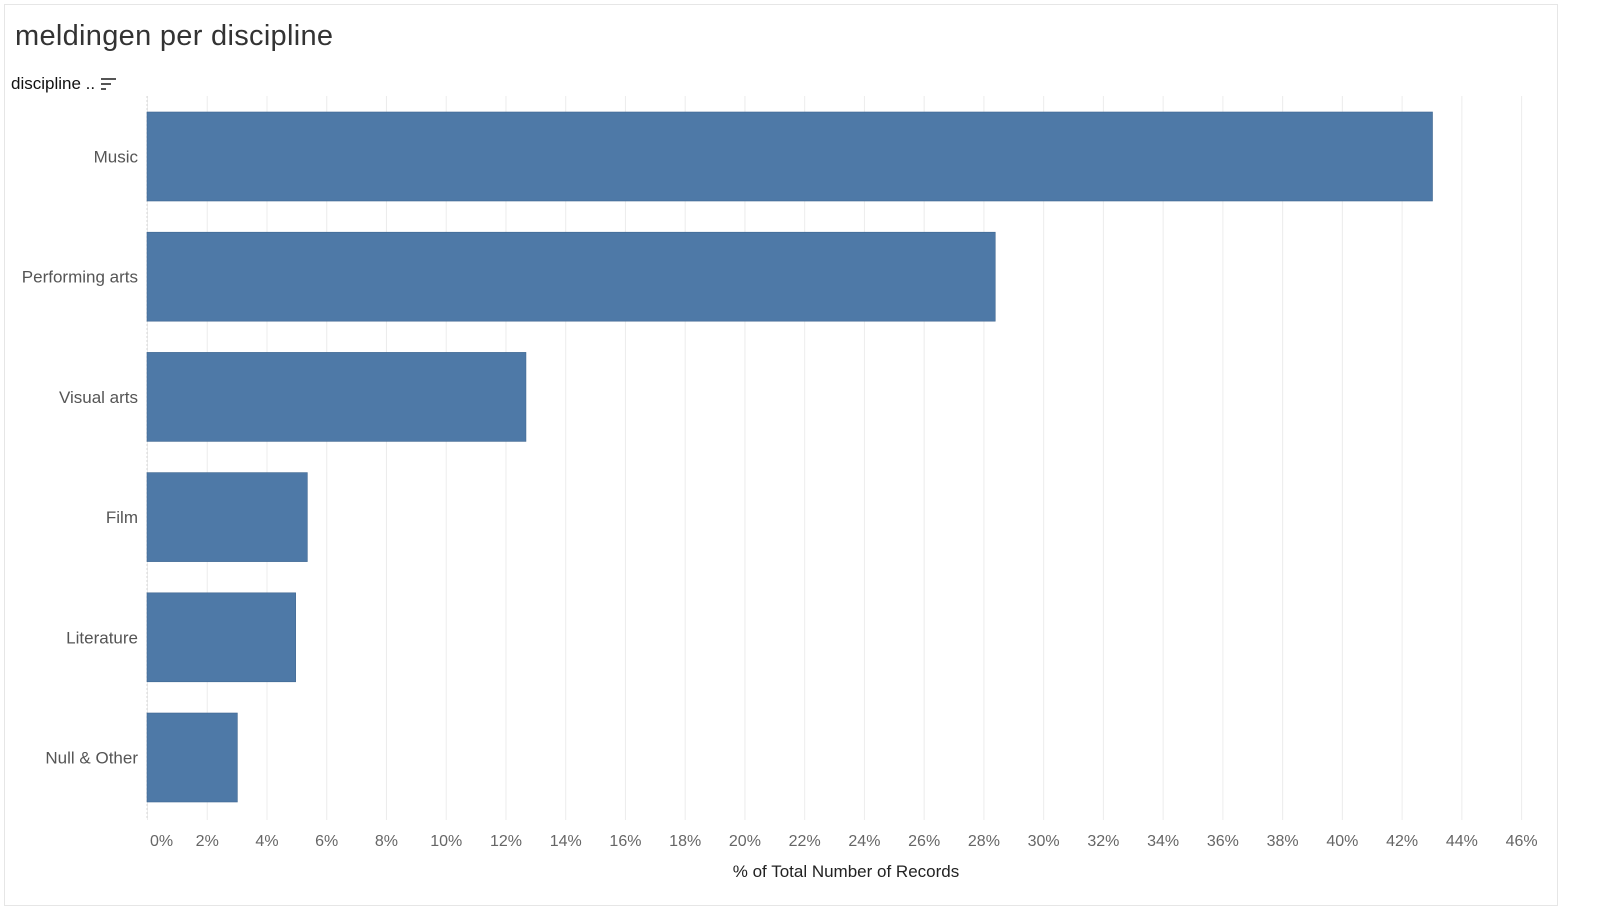 The image size is (1600, 911). What do you see at coordinates (1342, 841) in the screenshot?
I see `x-tick-label: 40%` at bounding box center [1342, 841].